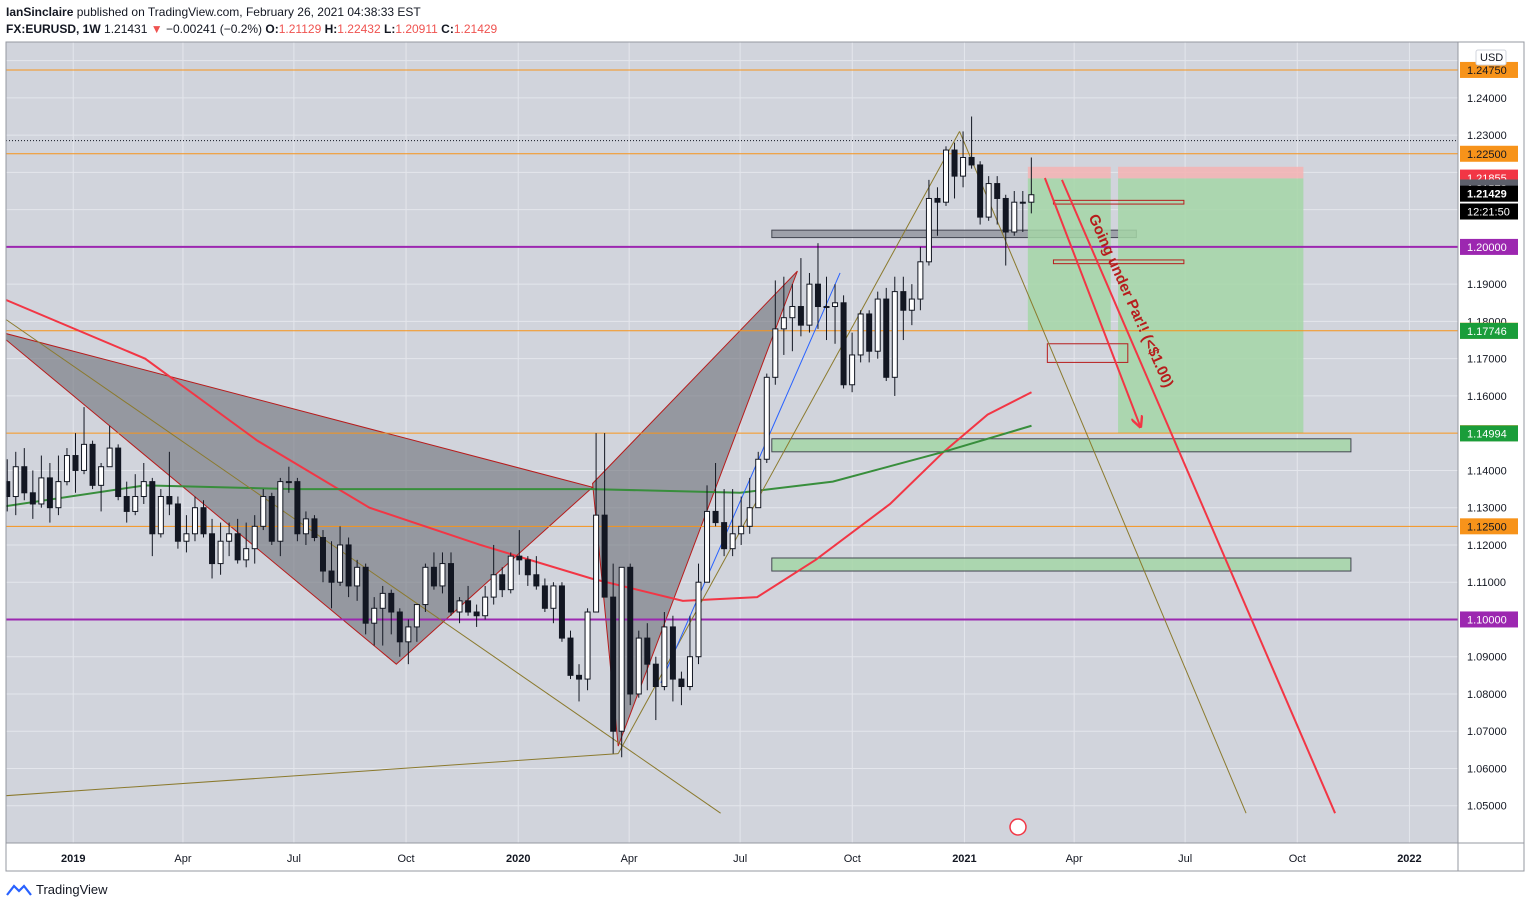  What do you see at coordinates (1487, 732) in the screenshot?
I see `y-tick-label: 1.07000` at bounding box center [1487, 732].